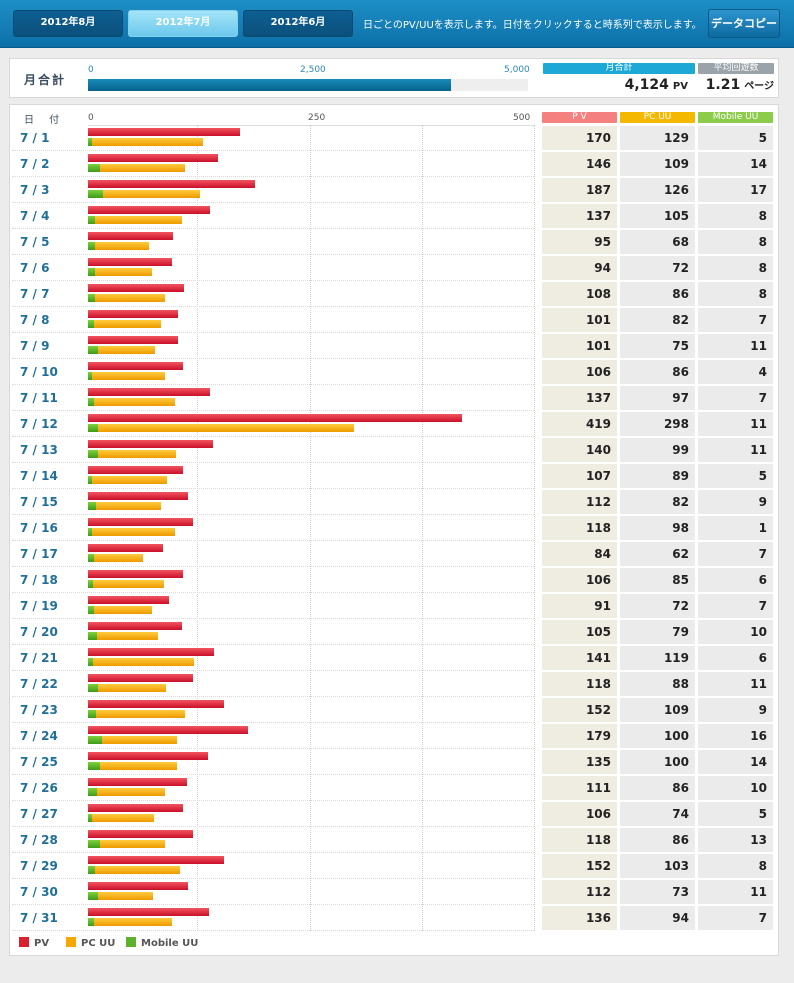  Describe the element at coordinates (395, 450) in the screenshot. I see `table-row: 7 / 13 140 99 11` at that location.